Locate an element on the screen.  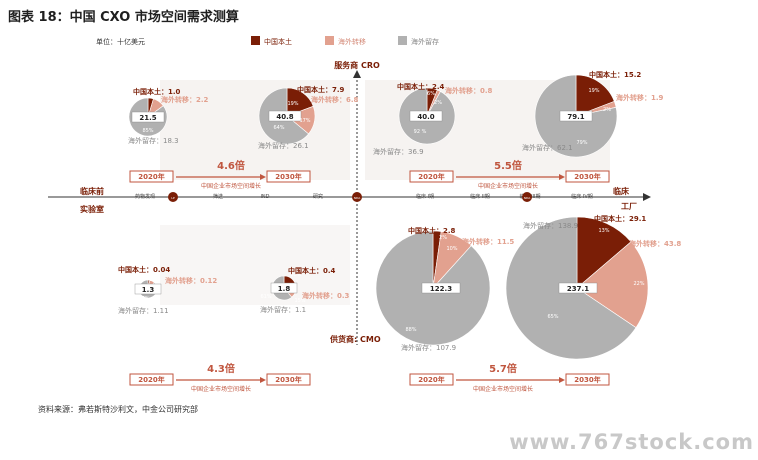
horizontal-axis-arrow is located at coordinates (647, 197).